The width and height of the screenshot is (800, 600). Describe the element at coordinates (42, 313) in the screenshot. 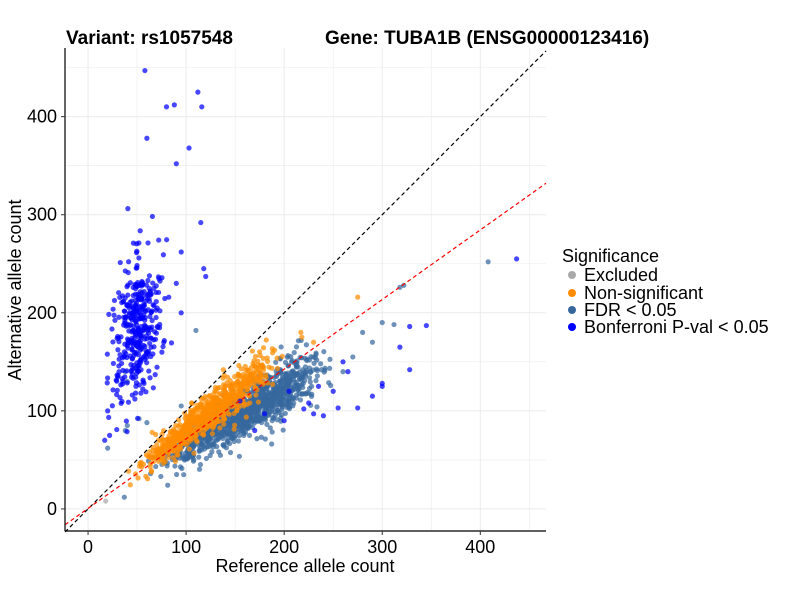

I see `y-tick-label: 200` at that location.